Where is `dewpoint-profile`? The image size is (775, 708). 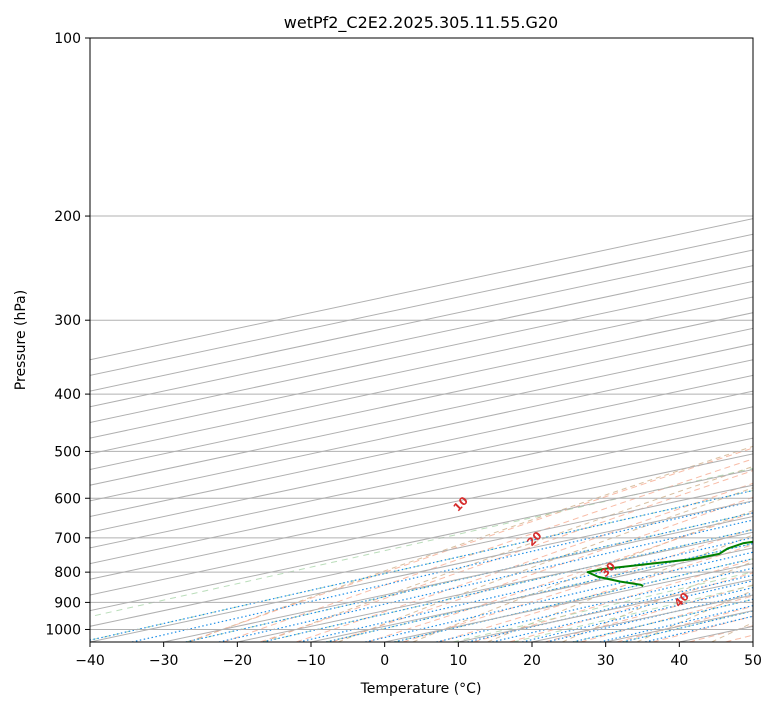 dewpoint-profile is located at coordinates (669, 564).